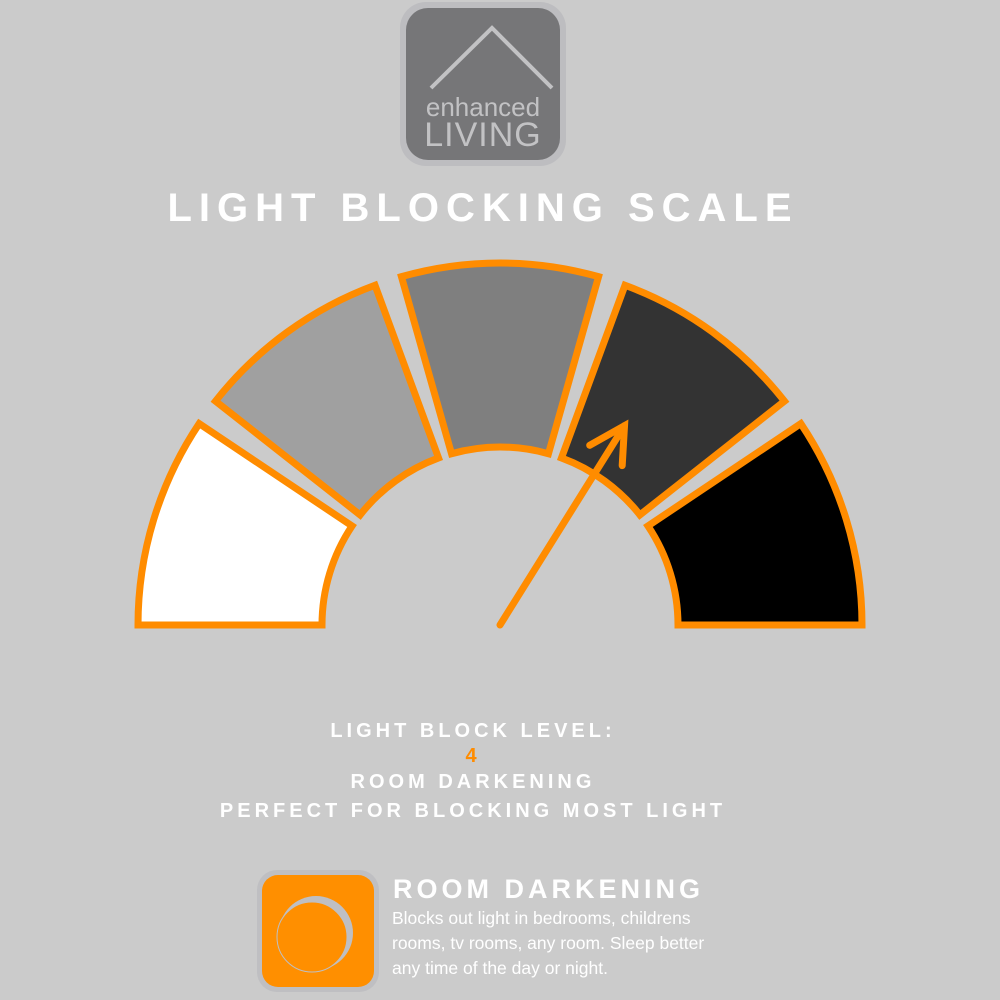  What do you see at coordinates (473, 782) in the screenshot?
I see `level-name: ROOM DARKENING` at bounding box center [473, 782].